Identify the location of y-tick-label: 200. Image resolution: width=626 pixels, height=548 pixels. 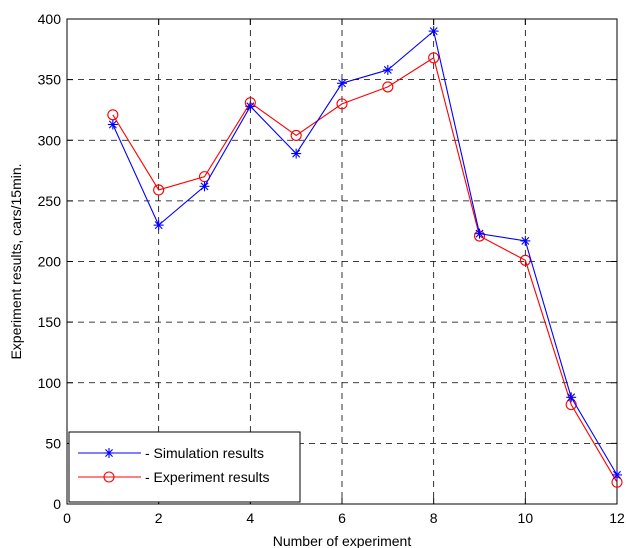
(50, 262).